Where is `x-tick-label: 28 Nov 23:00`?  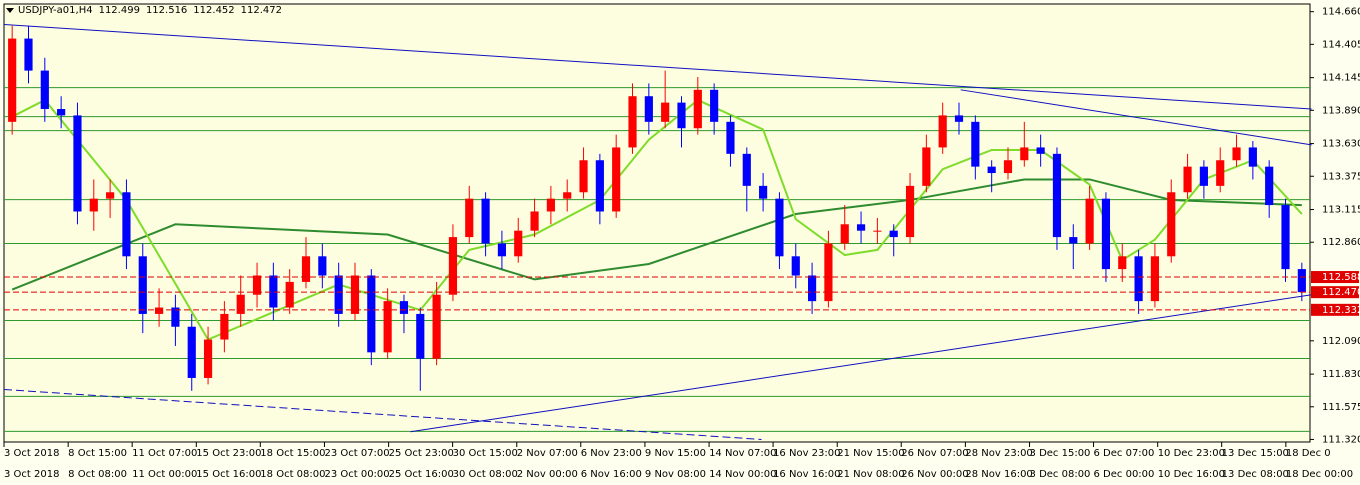 x-tick-label: 28 Nov 23:00 is located at coordinates (998, 453).